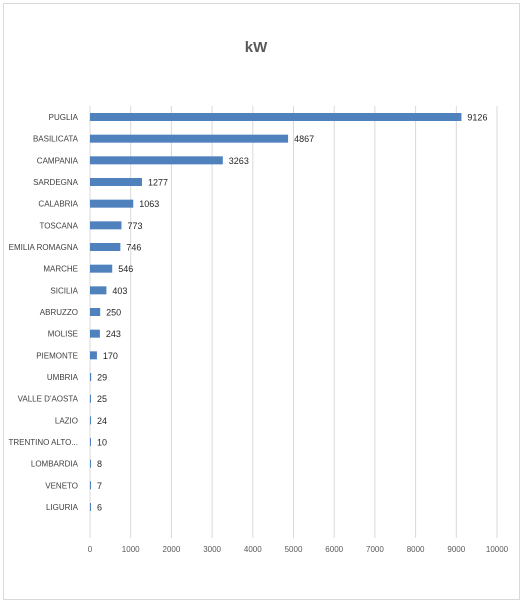 The width and height of the screenshot is (525, 604). What do you see at coordinates (63, 334) in the screenshot?
I see `category-label: MOLISE` at bounding box center [63, 334].